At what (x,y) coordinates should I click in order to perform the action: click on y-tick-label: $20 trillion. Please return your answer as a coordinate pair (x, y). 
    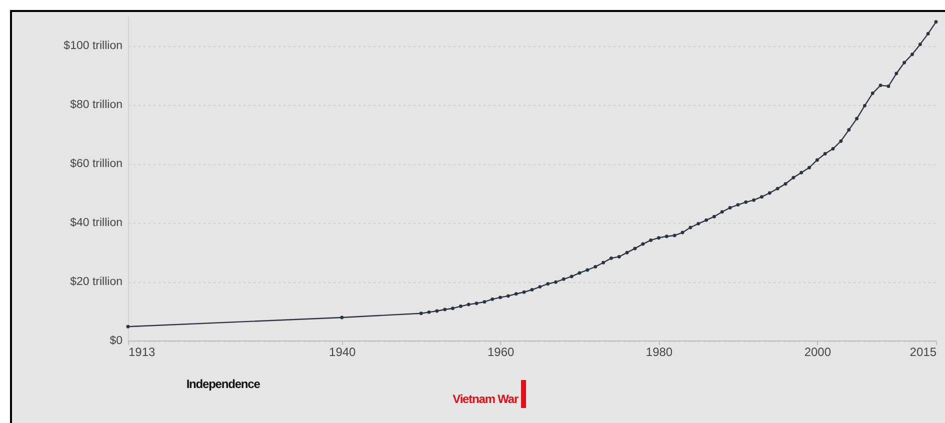
    Looking at the image, I should click on (96, 282).